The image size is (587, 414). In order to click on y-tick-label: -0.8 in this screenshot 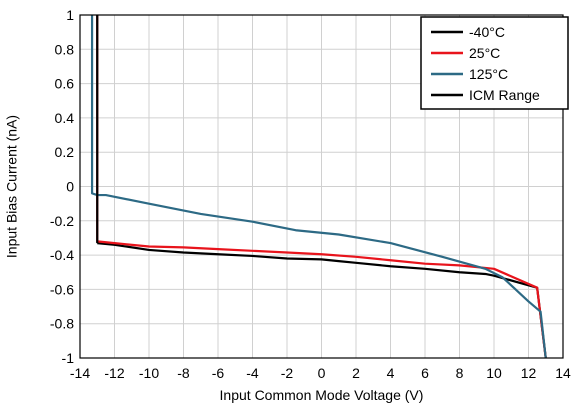, I will do `click(62, 324)`.